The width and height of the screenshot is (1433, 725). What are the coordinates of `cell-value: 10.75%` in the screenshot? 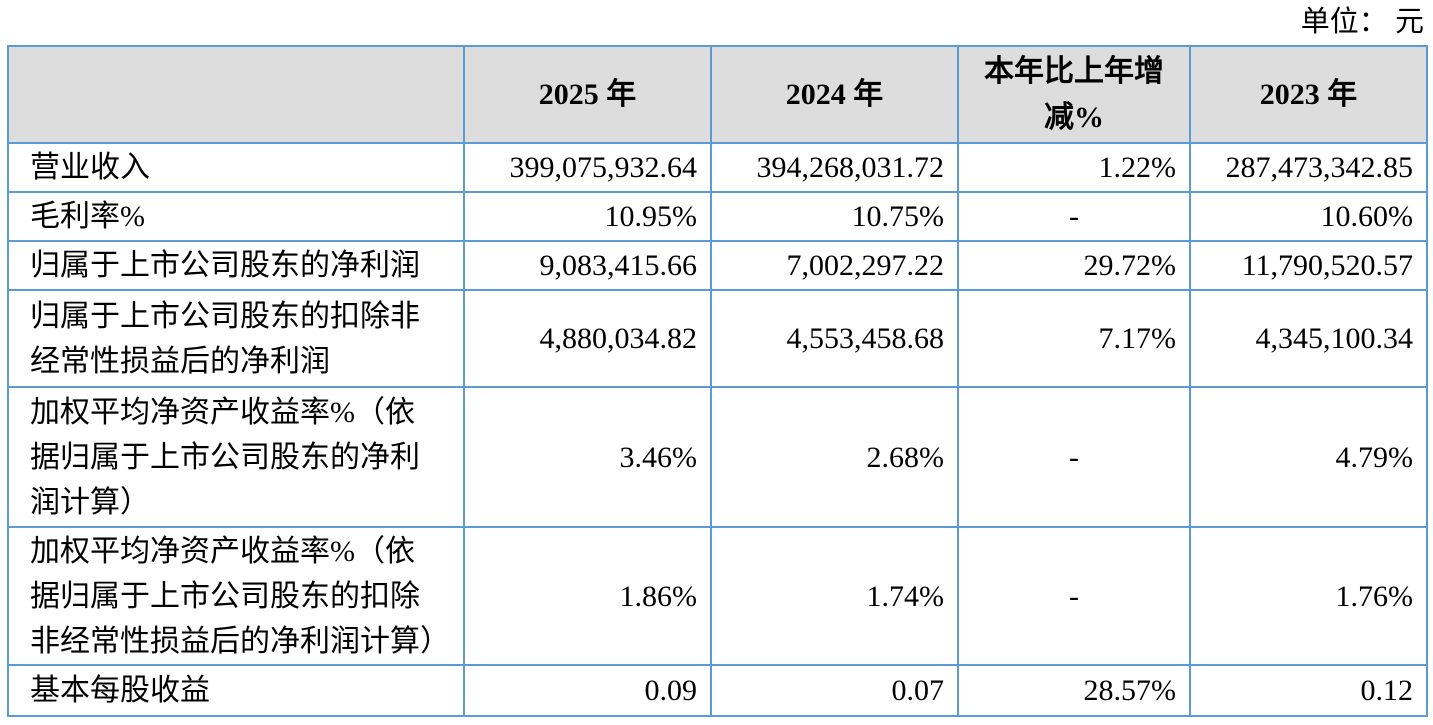 It's located at (834, 216).